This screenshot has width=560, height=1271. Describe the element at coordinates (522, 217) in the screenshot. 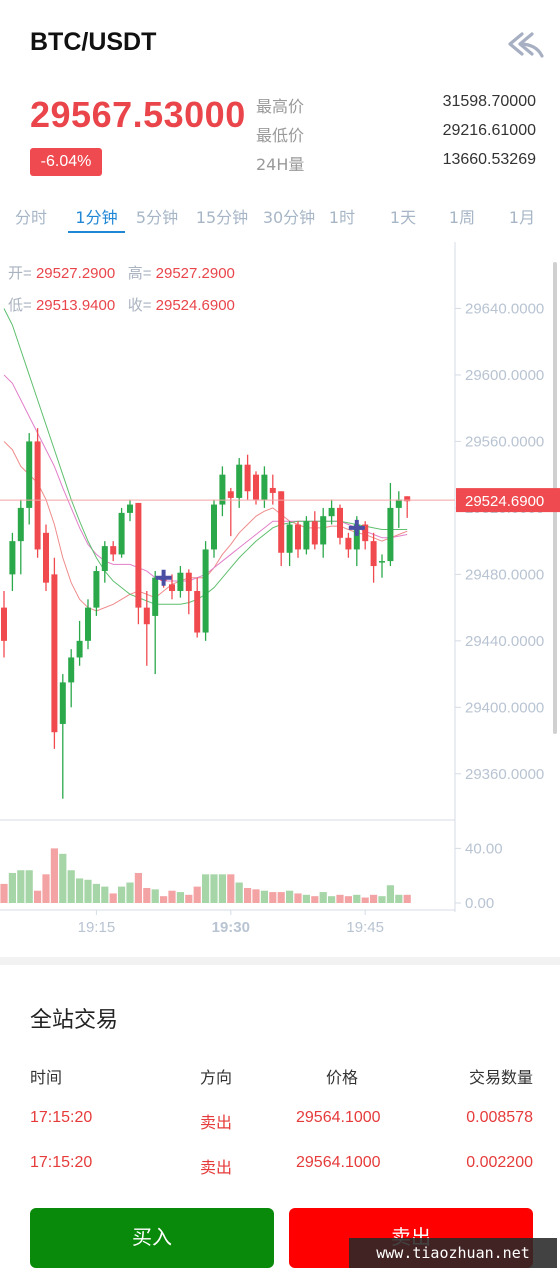

I see `tab-1month: 1月` at that location.